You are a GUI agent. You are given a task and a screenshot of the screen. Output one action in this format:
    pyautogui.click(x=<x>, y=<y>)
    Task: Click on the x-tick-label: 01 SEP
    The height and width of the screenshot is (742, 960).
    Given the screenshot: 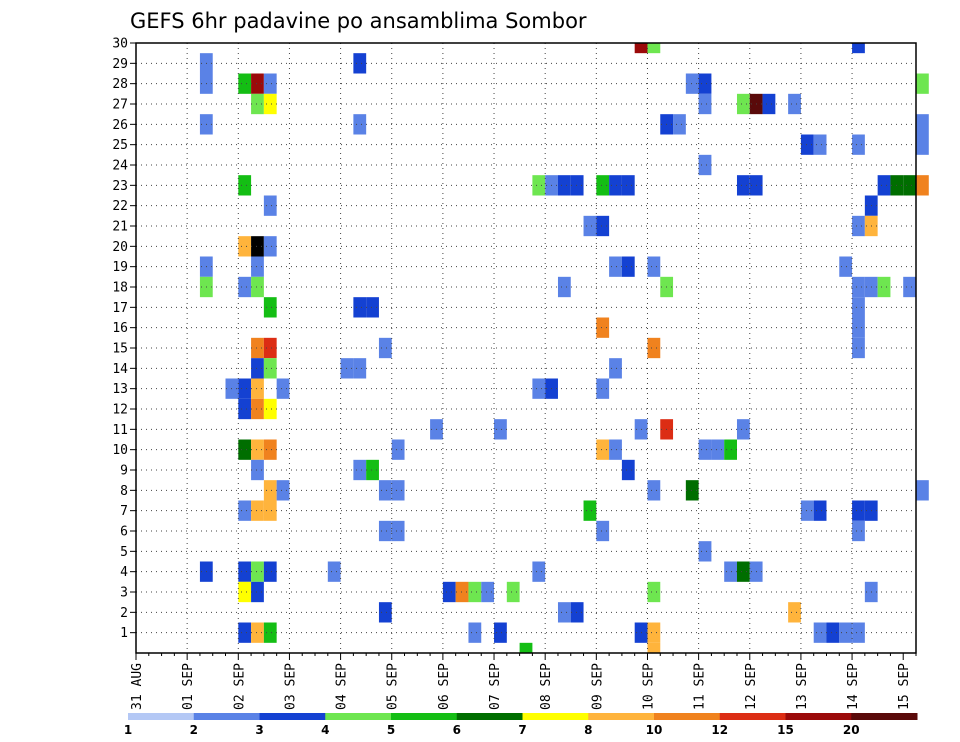 What is the action you would take?
    pyautogui.click(x=188, y=686)
    